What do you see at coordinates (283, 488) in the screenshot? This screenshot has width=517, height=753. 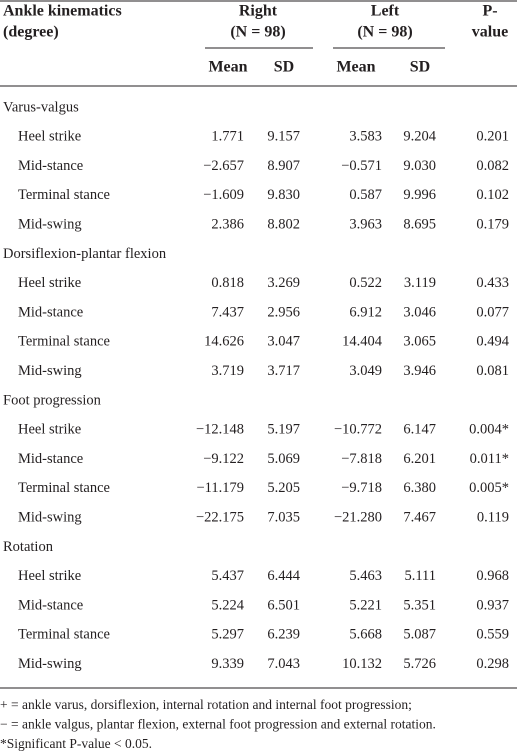 I see `cell: 5.205` at bounding box center [283, 488].